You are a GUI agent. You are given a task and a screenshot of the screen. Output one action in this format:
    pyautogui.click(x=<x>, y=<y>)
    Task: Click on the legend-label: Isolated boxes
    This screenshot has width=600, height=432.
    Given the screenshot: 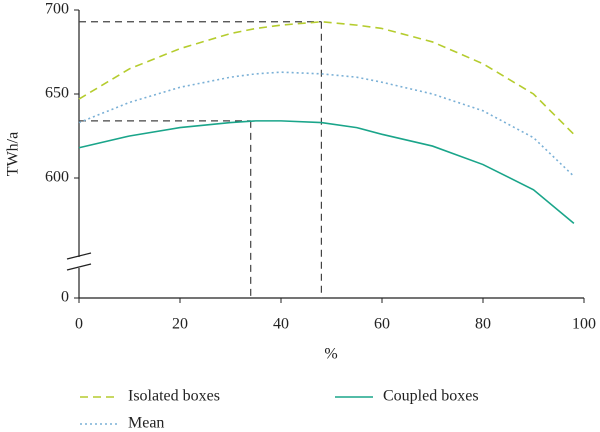 What is the action you would take?
    pyautogui.click(x=174, y=396)
    